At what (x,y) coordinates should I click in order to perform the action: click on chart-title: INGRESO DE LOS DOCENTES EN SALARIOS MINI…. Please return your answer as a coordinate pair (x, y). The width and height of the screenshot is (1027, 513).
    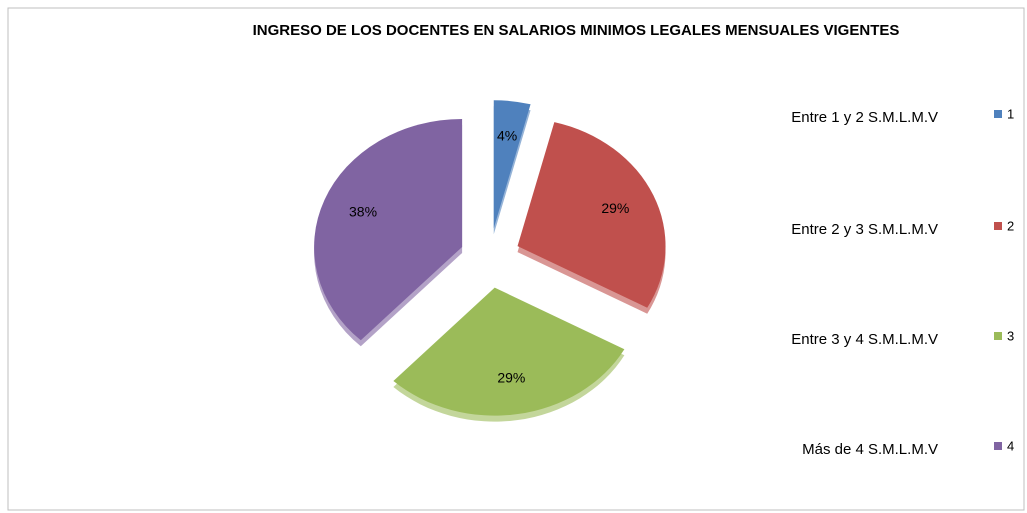
    Looking at the image, I should click on (576, 30).